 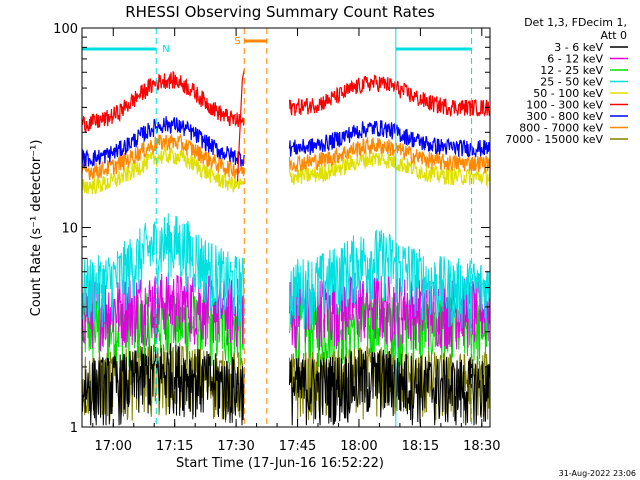 I want to click on x-tick-label-2: 17:30, so click(x=235, y=446).